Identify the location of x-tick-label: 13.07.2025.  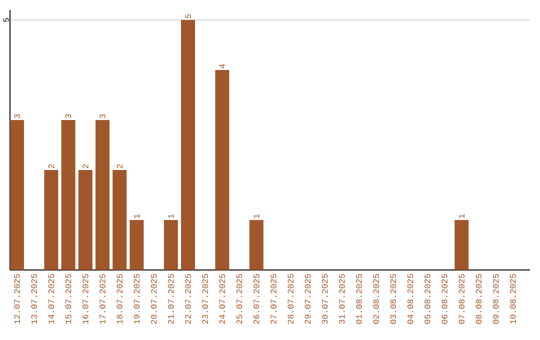
(34, 299).